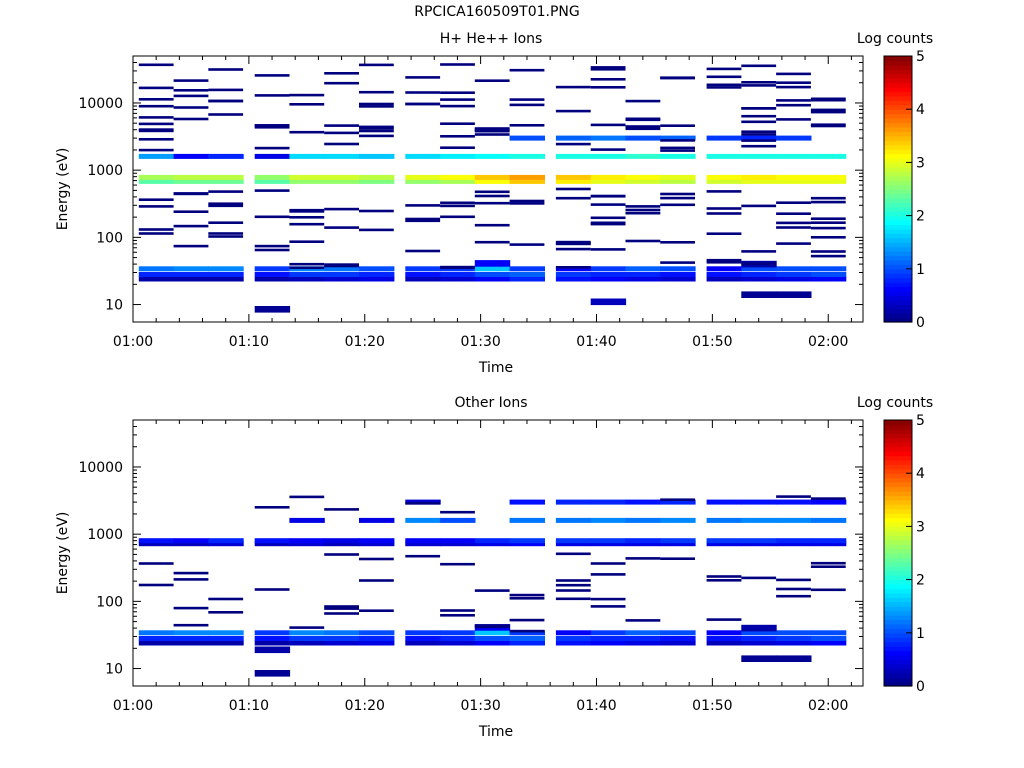  What do you see at coordinates (712, 706) in the screenshot?
I see `x-tick-label: 01:50` at bounding box center [712, 706].